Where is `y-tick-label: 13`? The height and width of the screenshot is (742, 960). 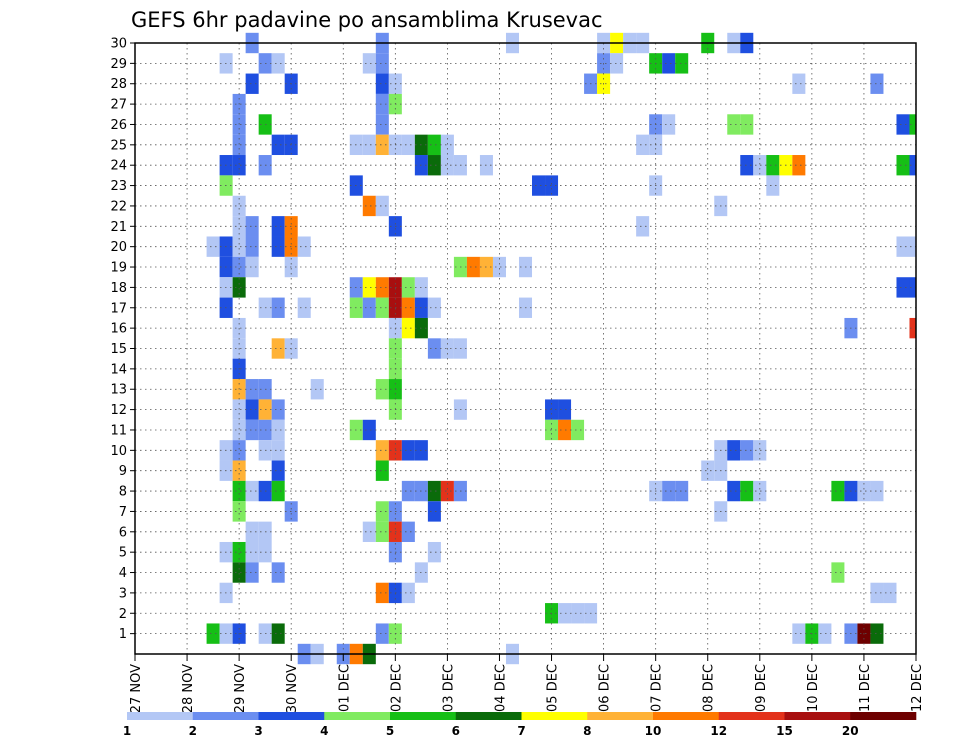 y-tick-label: 13 is located at coordinates (118, 390).